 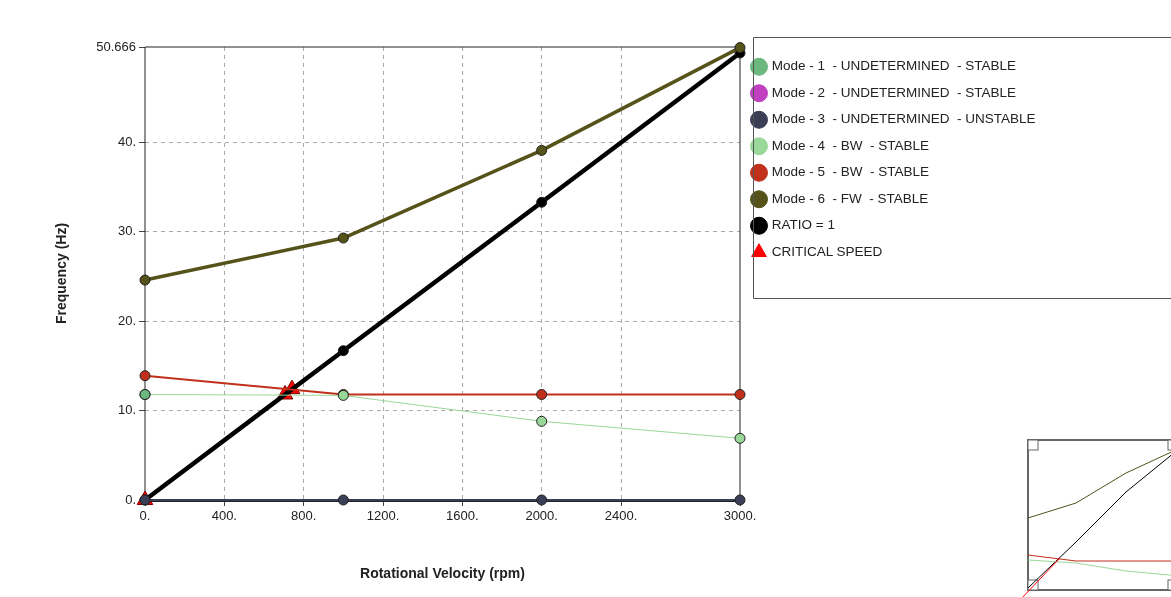 I want to click on legend-label: Mode - 3 - UNDETERMINED - UNSTABLE, so click(x=903, y=119).